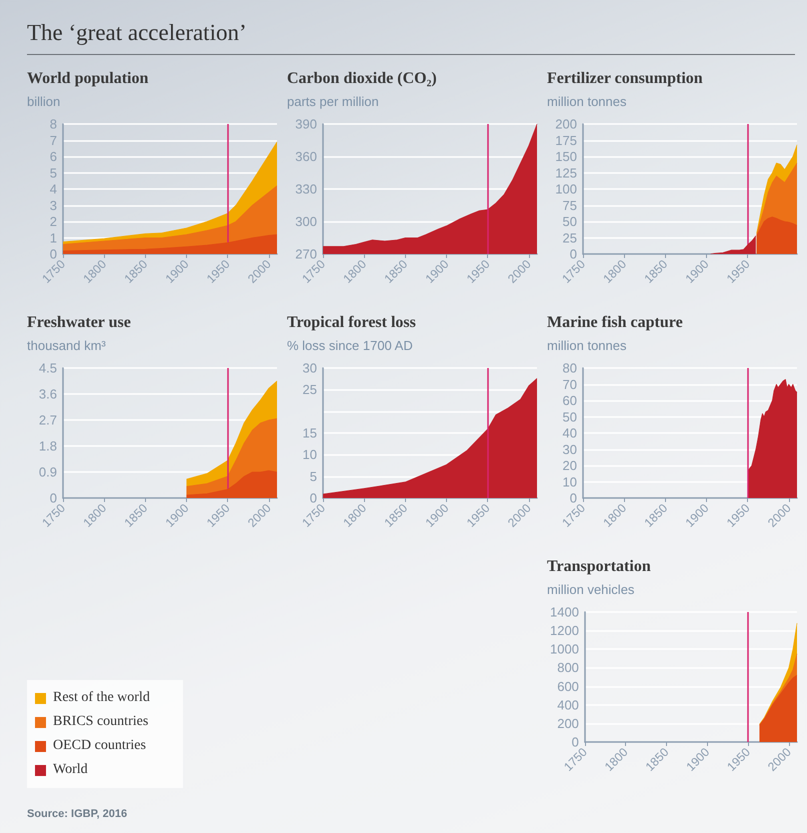  What do you see at coordinates (53, 238) in the screenshot?
I see `y-tick-label: 1` at bounding box center [53, 238].